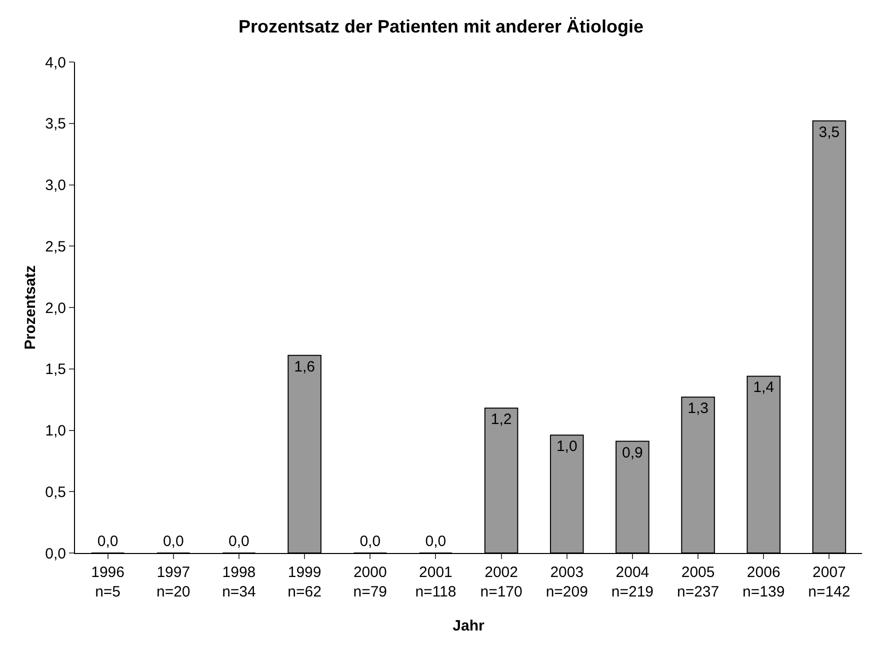 The width and height of the screenshot is (882, 666). What do you see at coordinates (501, 582) in the screenshot?
I see `x-tick-label: 2002 n=170` at bounding box center [501, 582].